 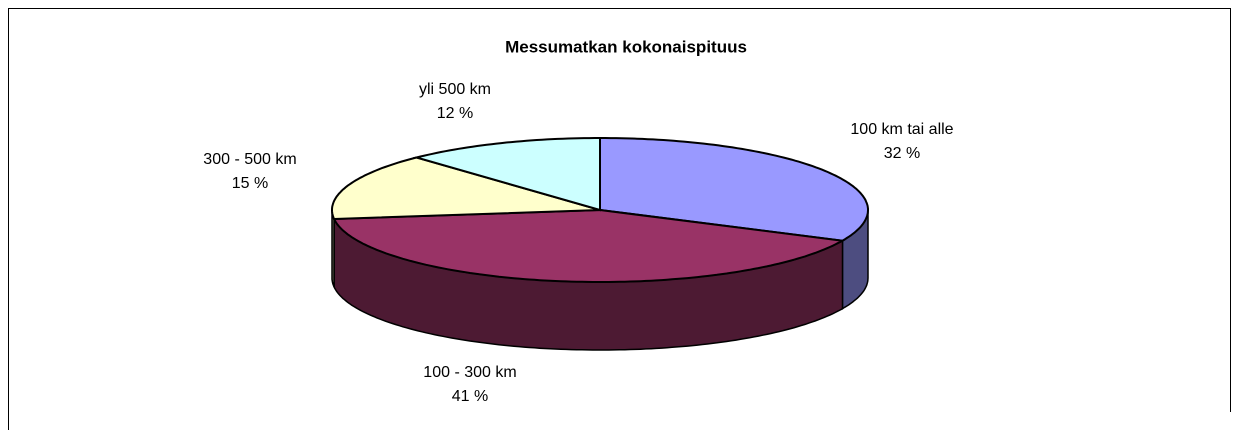 I want to click on slice-value-label: 15 %, so click(x=250, y=183).